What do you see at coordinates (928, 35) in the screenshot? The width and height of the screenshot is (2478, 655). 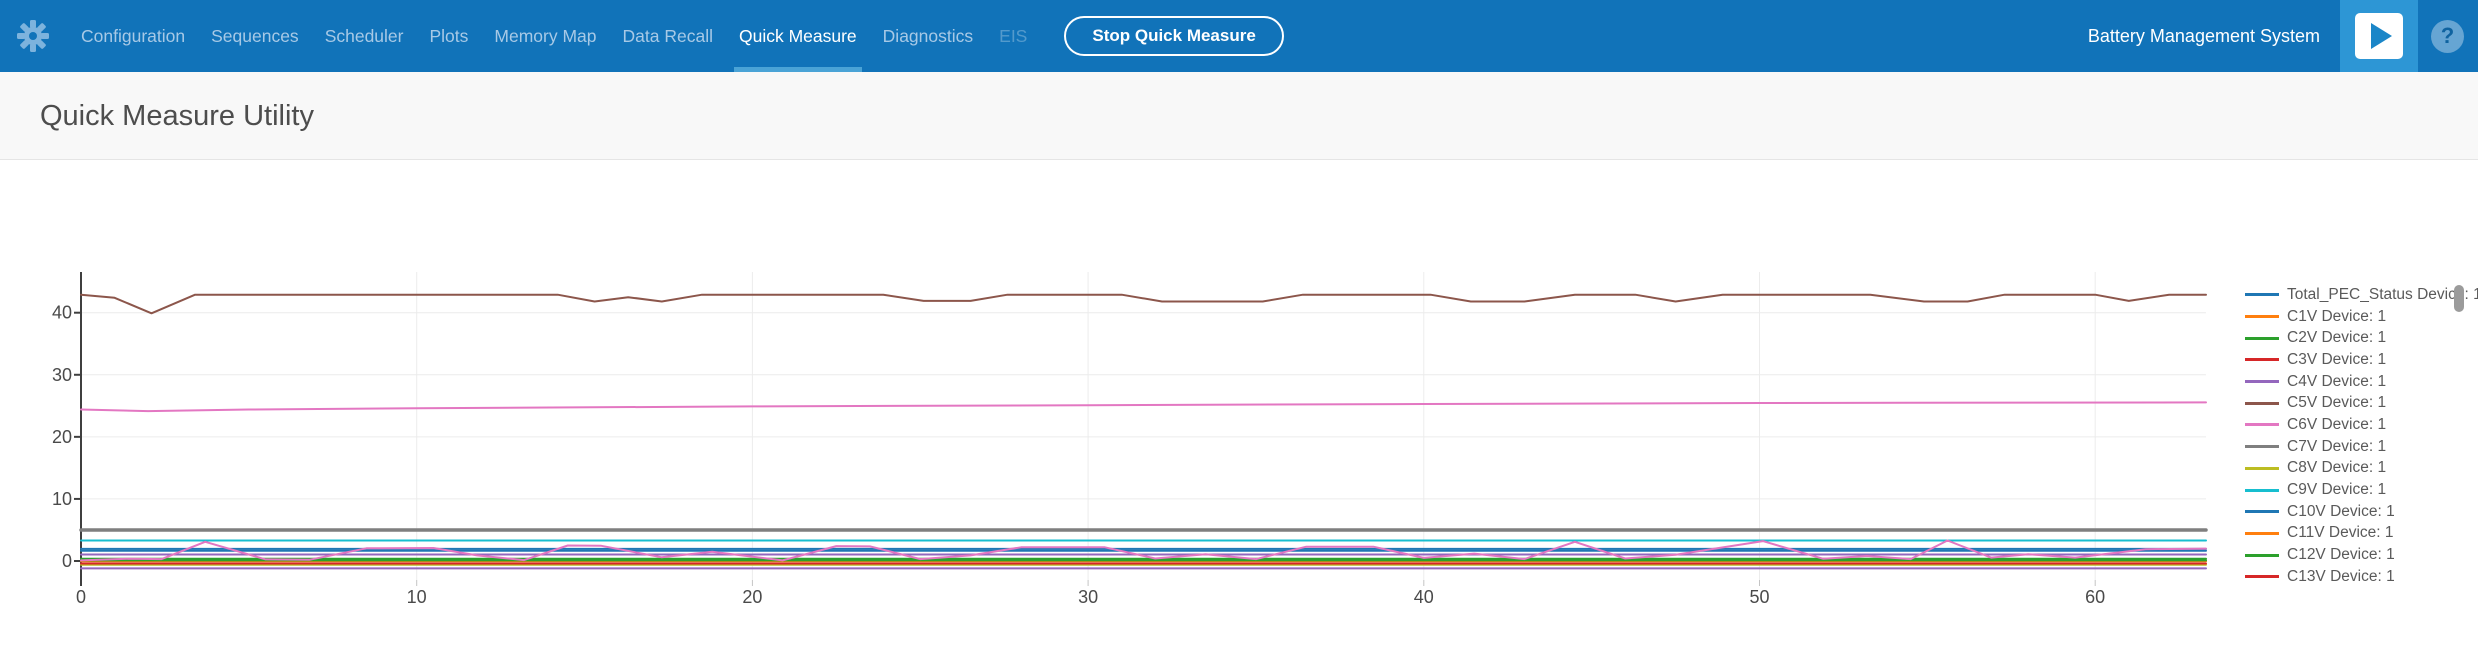 I see `nav-item-diagnostics: Diagnostics` at bounding box center [928, 35].